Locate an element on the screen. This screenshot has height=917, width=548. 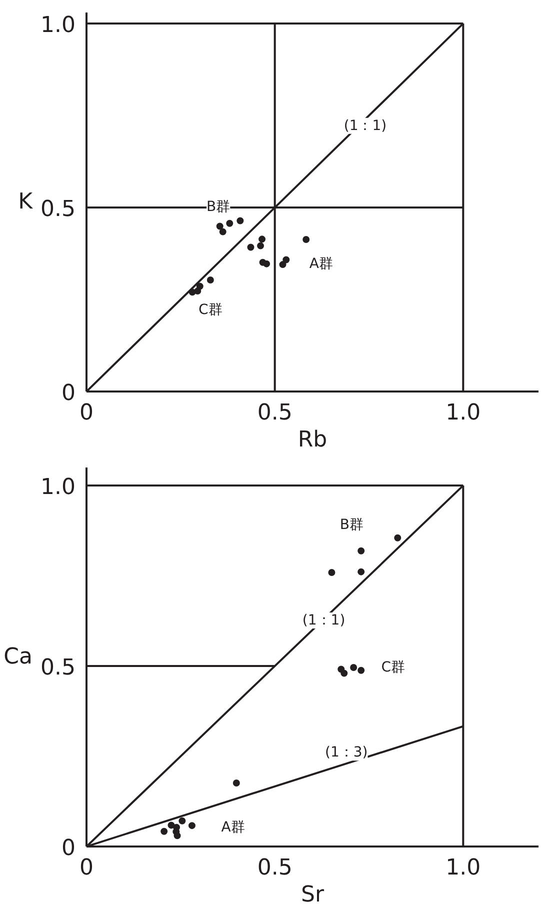
y-axis-title: Ca is located at coordinates (18, 657).